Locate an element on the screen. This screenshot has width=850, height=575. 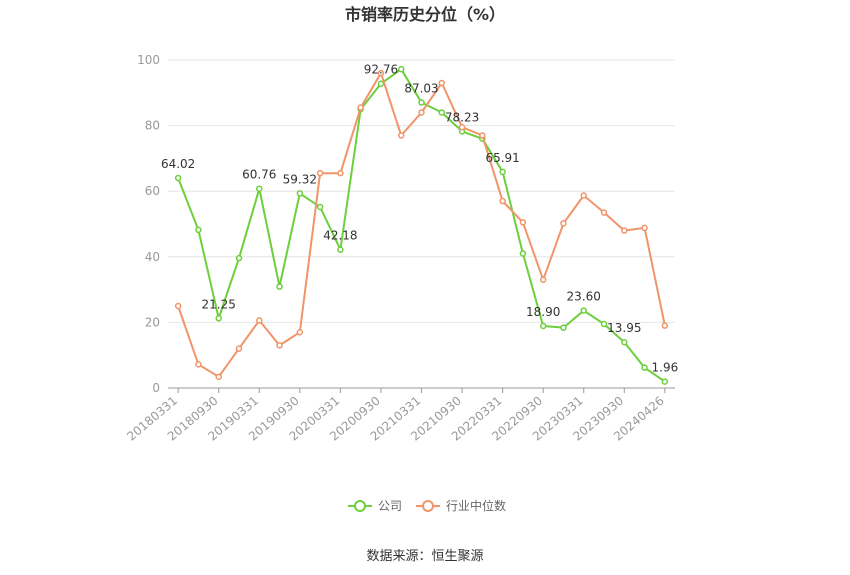
data-label: 42.18 is located at coordinates (340, 236).